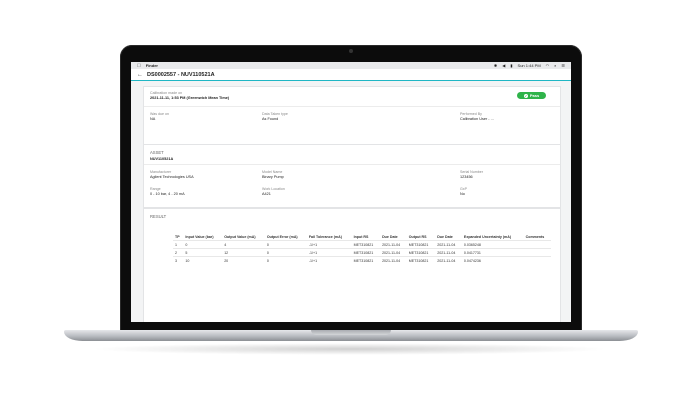  I want to click on page-title: DS0002557 - NUV110521A, so click(181, 74).